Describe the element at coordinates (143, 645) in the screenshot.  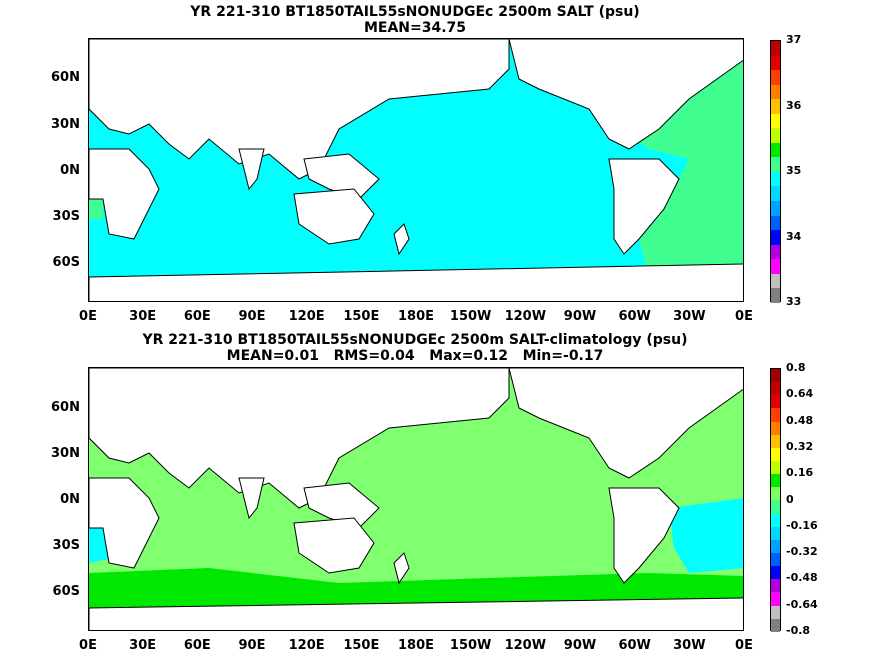
I see `panel2-xlabel: 30E` at that location.